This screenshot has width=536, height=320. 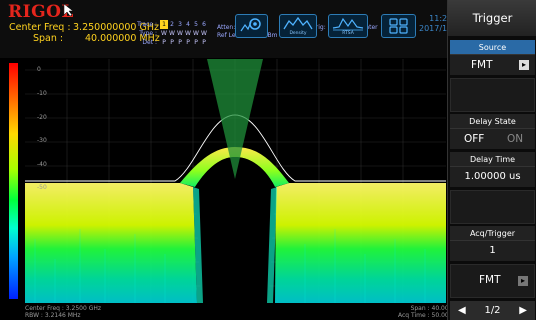 I want to click on delay-time-value: 1.00000 us, so click(x=492, y=176).